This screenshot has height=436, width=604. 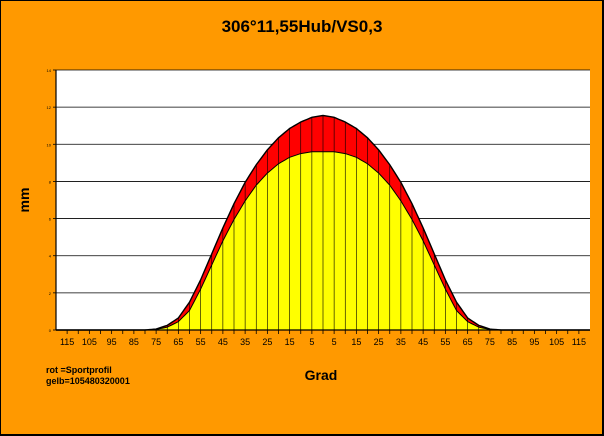 I want to click on y-tick-label: 4, so click(x=50, y=256).